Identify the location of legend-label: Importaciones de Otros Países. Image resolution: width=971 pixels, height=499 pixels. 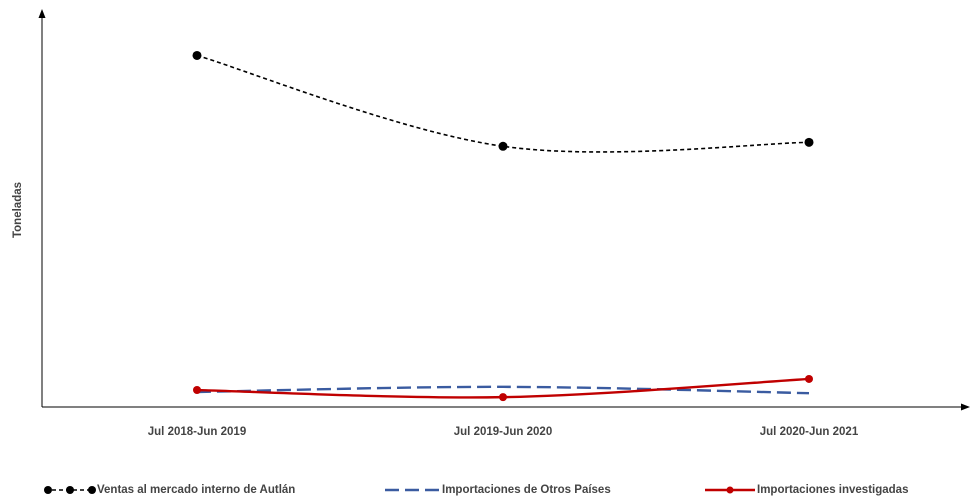
(526, 490).